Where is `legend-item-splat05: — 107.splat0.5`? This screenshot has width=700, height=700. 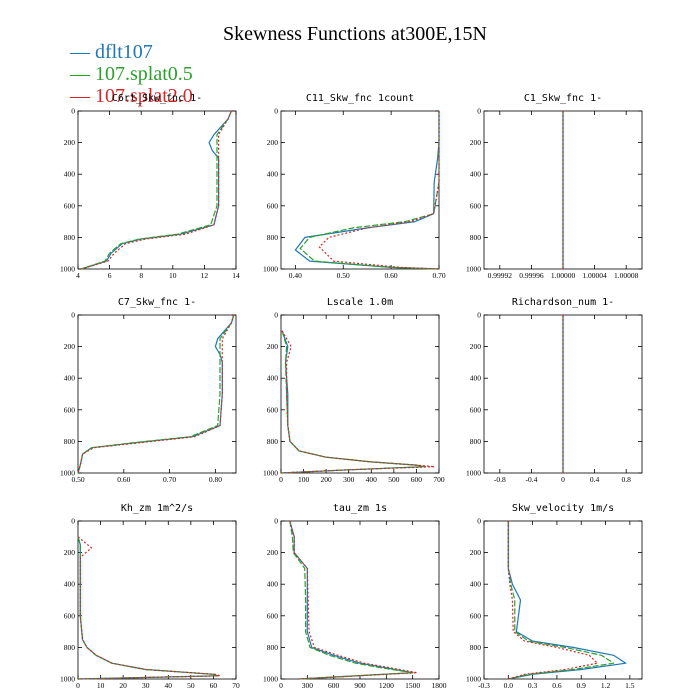
legend-item-splat05: — 107.splat0.5 is located at coordinates (131, 74).